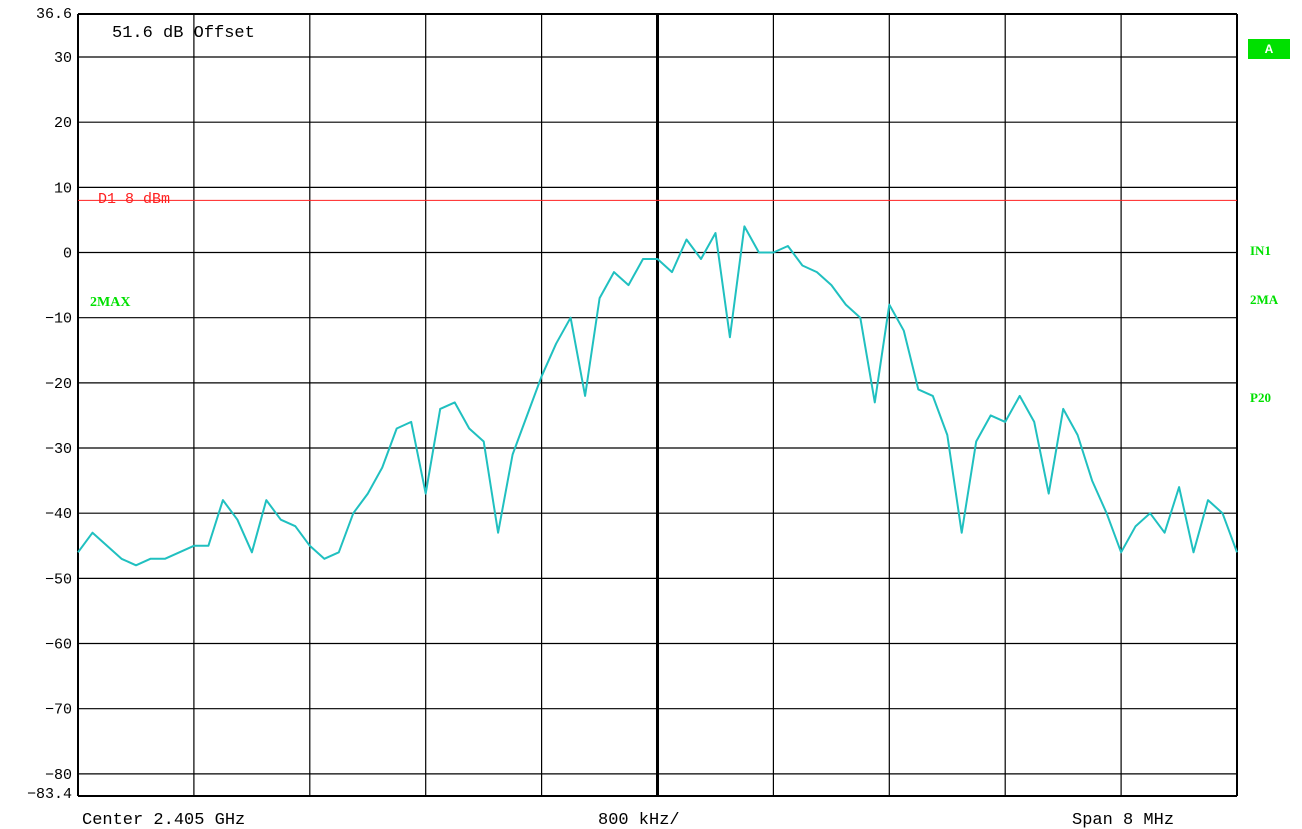 The image size is (1302, 829). I want to click on y-tick-label: −20, so click(58, 384).